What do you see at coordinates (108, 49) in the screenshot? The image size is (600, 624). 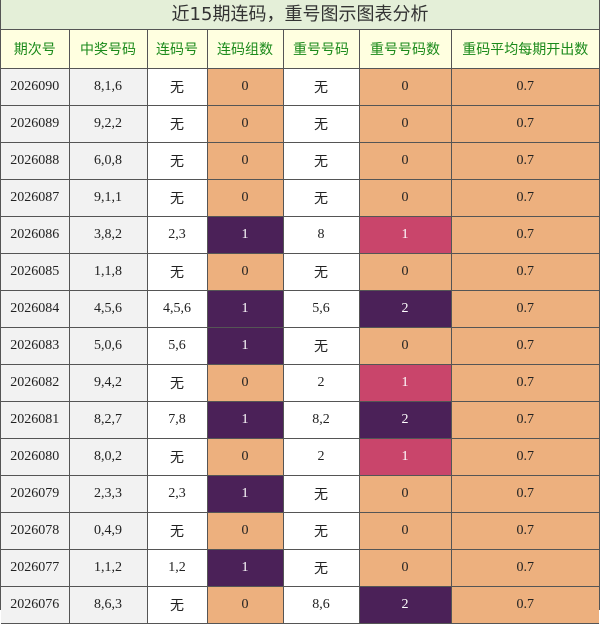 I see `header-draw: 中奖号码` at bounding box center [108, 49].